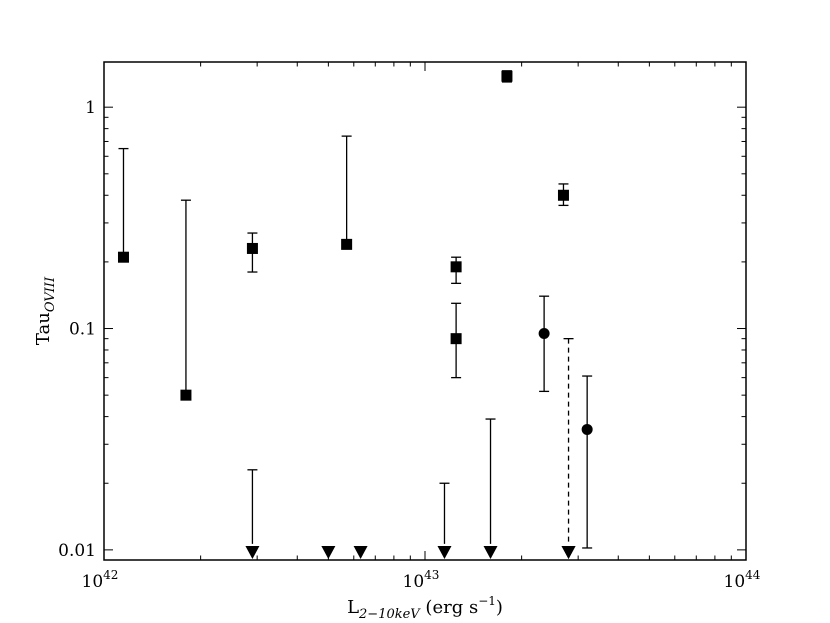 This screenshot has width=830, height=623. Describe the element at coordinates (425, 608) in the screenshot. I see `x-axis-title: L2−10keV (erg s−1)` at that location.